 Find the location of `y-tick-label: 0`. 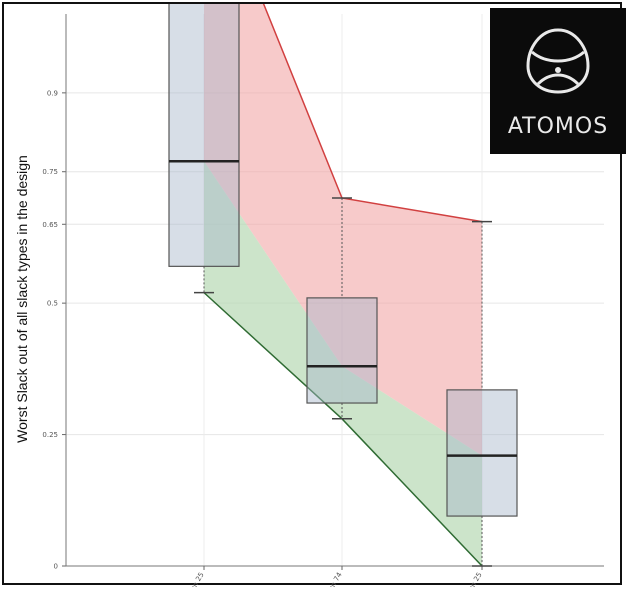

y-tick-label: 0 is located at coordinates (56, 567).